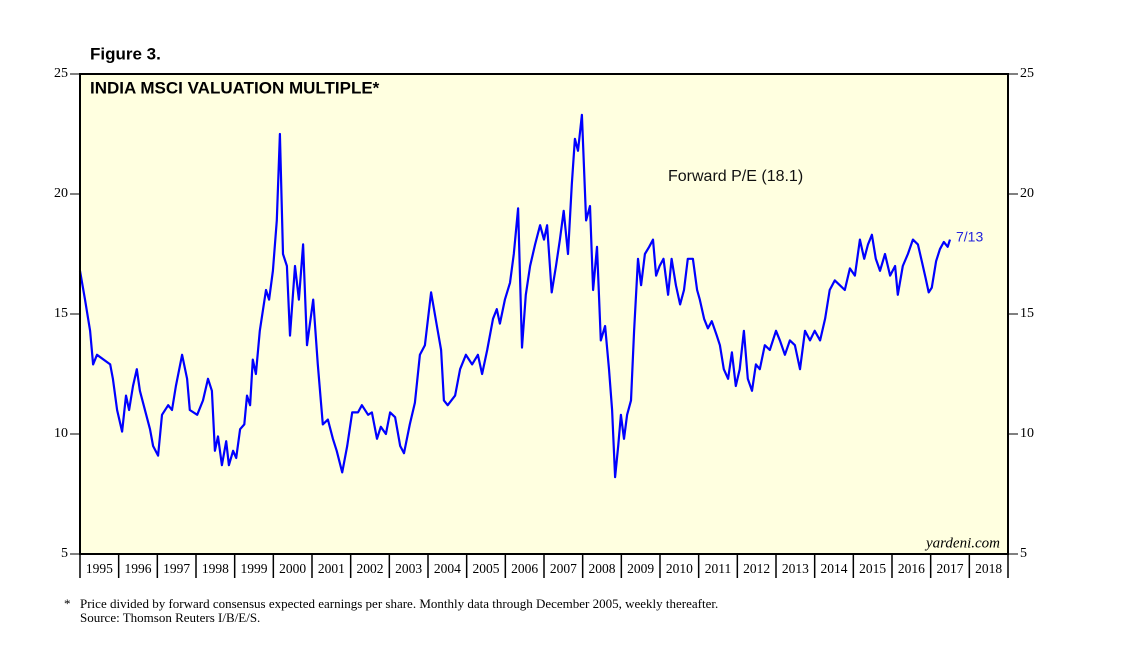 This screenshot has height=650, width=1138. What do you see at coordinates (61, 313) in the screenshot?
I see `y-tick-label: 15` at bounding box center [61, 313].